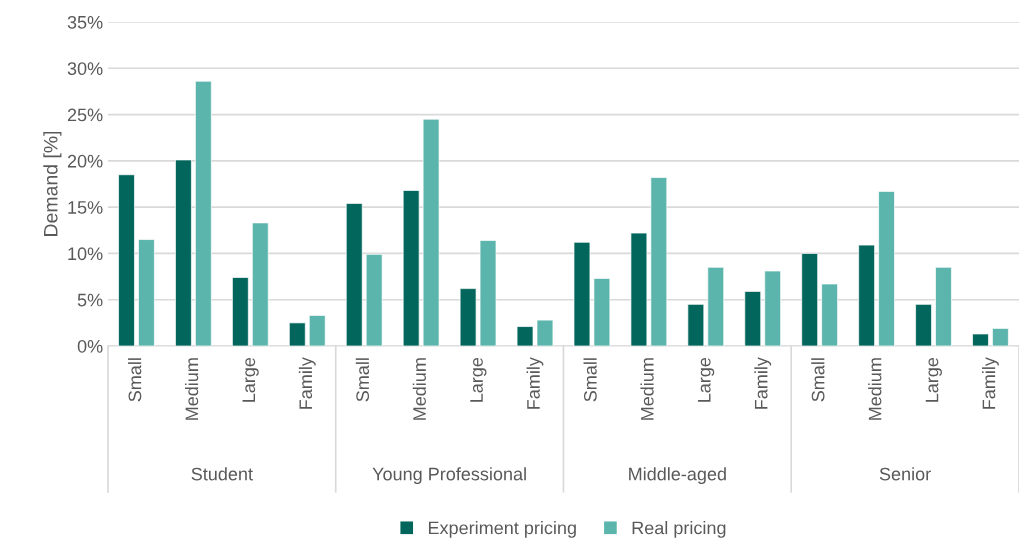  What do you see at coordinates (85, 254) in the screenshot?
I see `y-tick-label: 10%` at bounding box center [85, 254].